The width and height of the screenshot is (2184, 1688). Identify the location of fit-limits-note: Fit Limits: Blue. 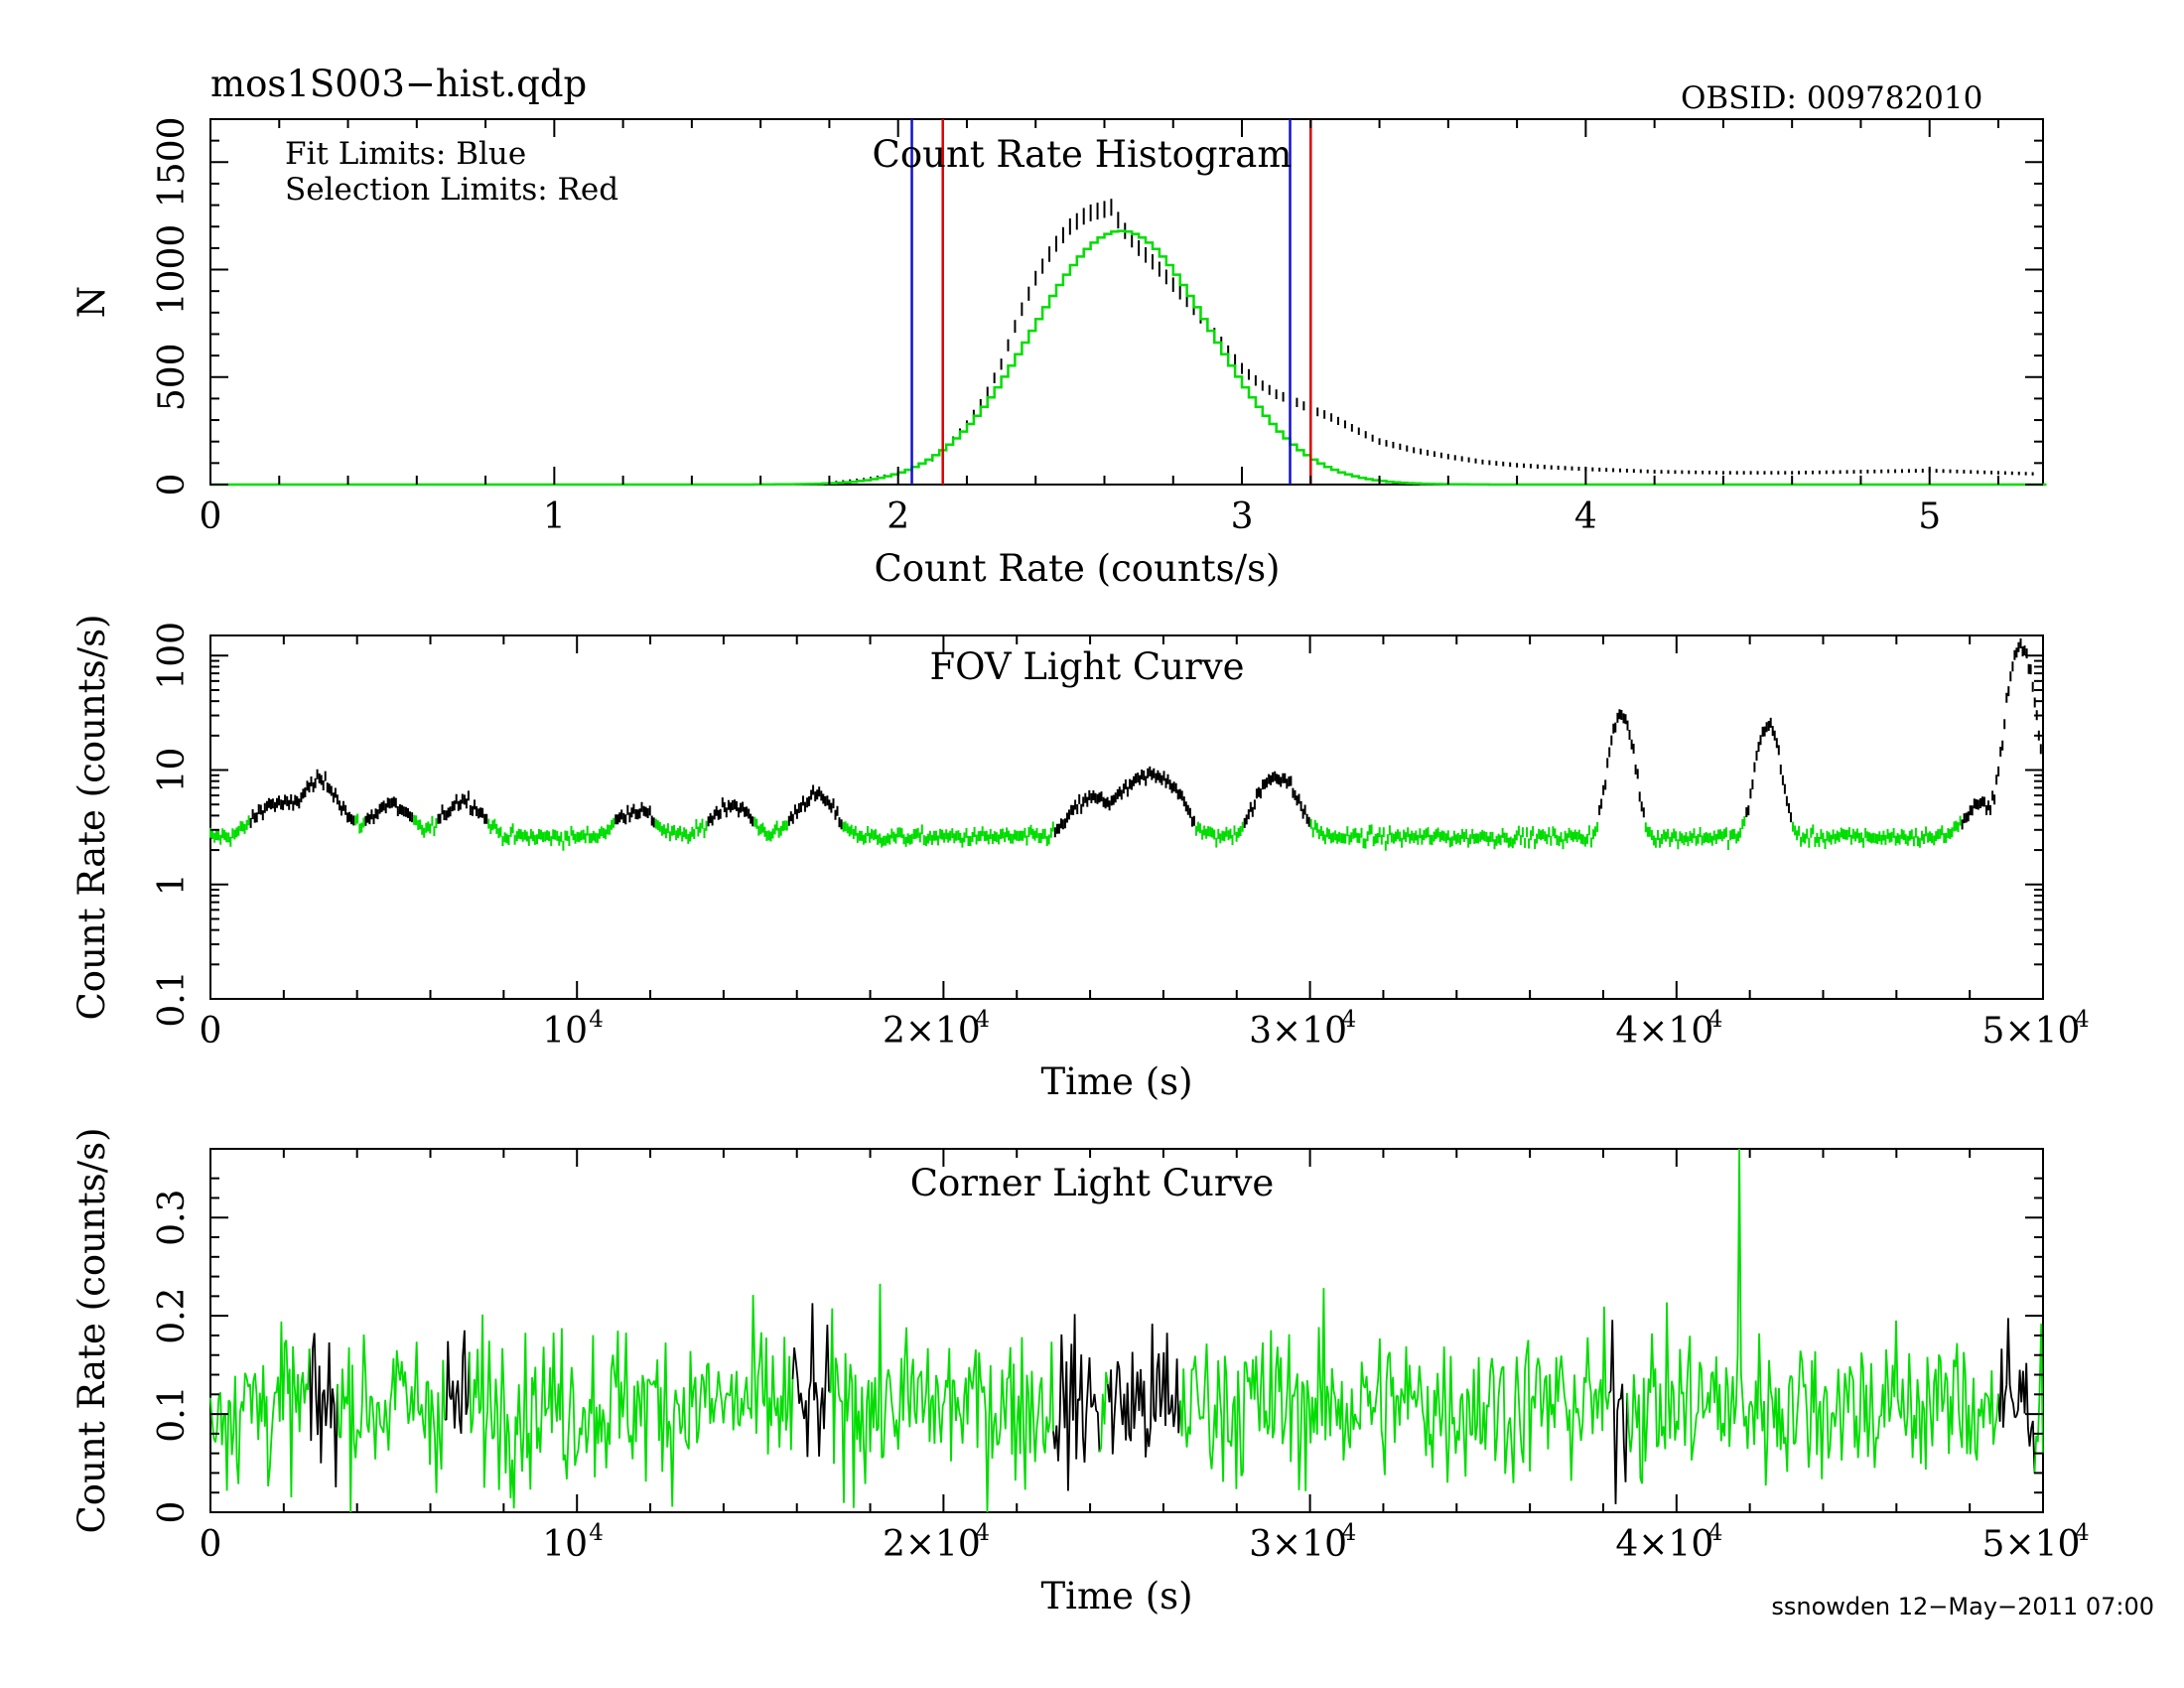
(405, 154).